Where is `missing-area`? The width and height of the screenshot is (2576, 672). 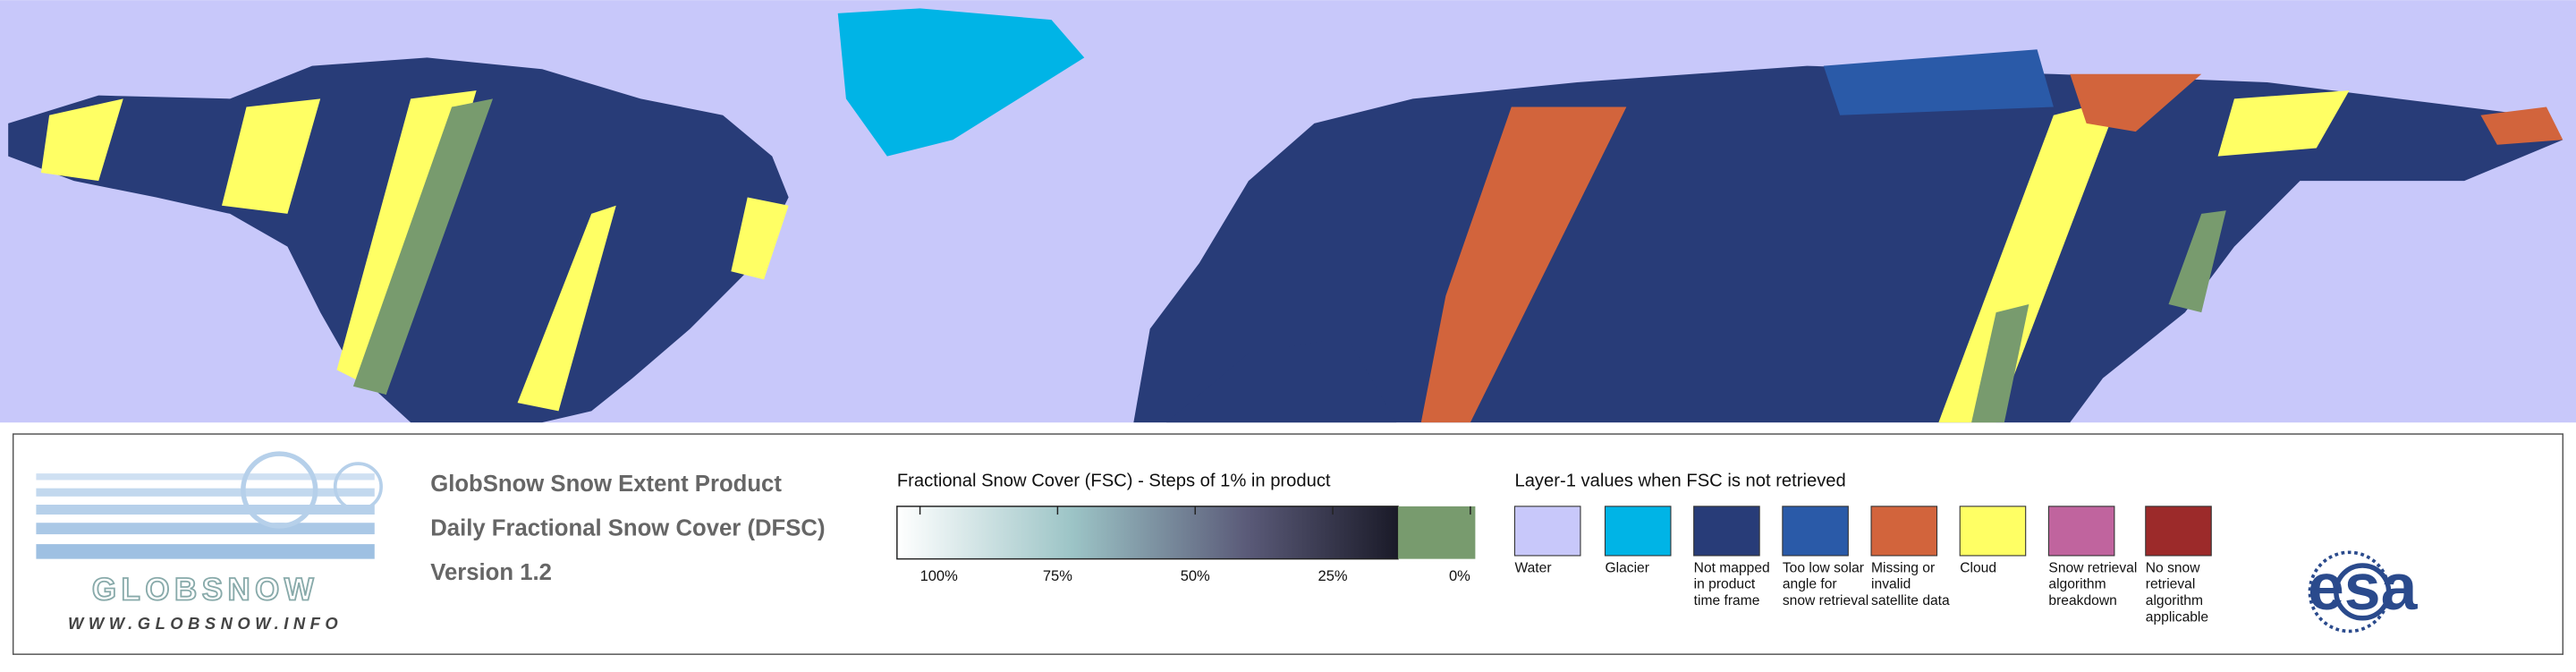 missing-area is located at coordinates (2521, 126).